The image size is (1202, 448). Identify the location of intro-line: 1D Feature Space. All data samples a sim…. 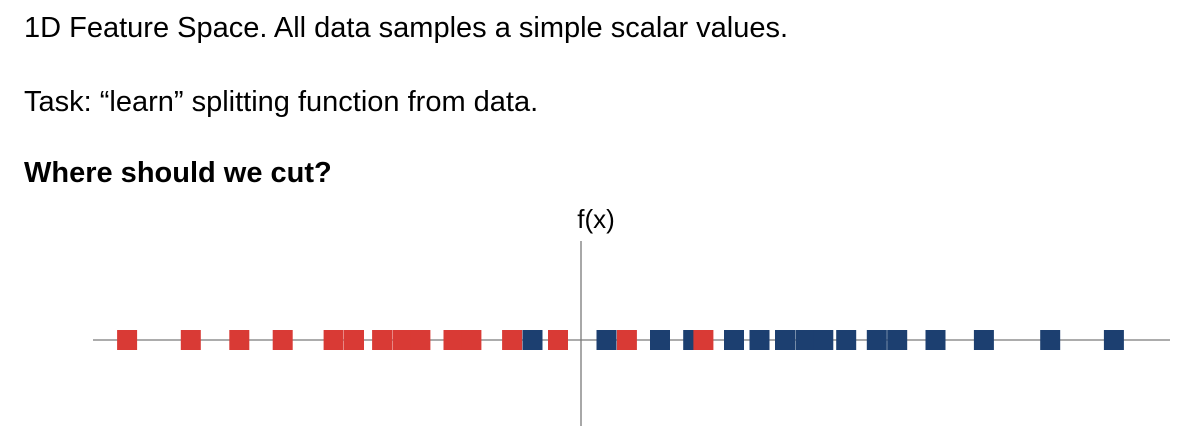
(406, 28).